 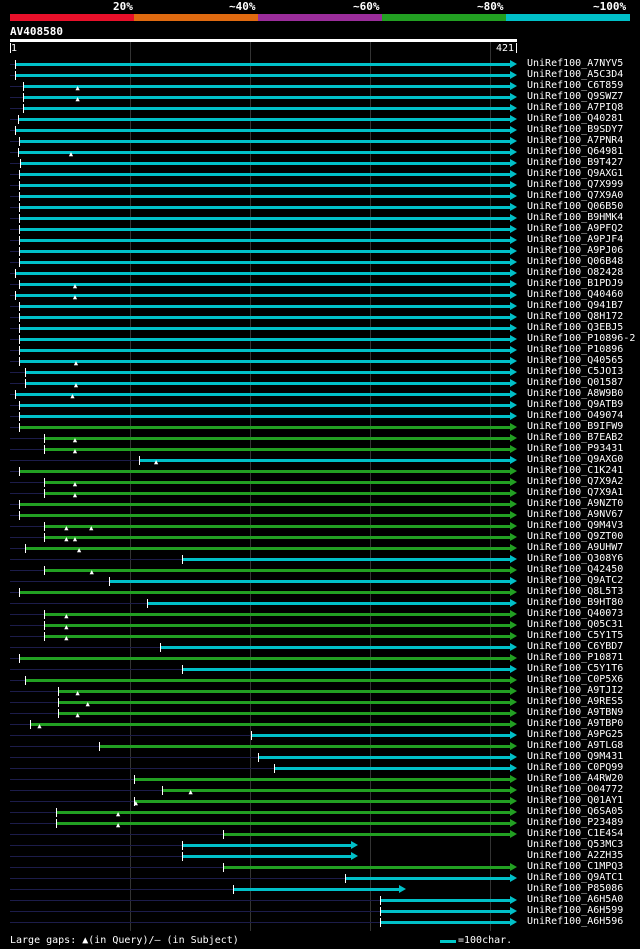 What do you see at coordinates (575, 415) in the screenshot?
I see `hit-label: UniRef100_O49074` at bounding box center [575, 415].